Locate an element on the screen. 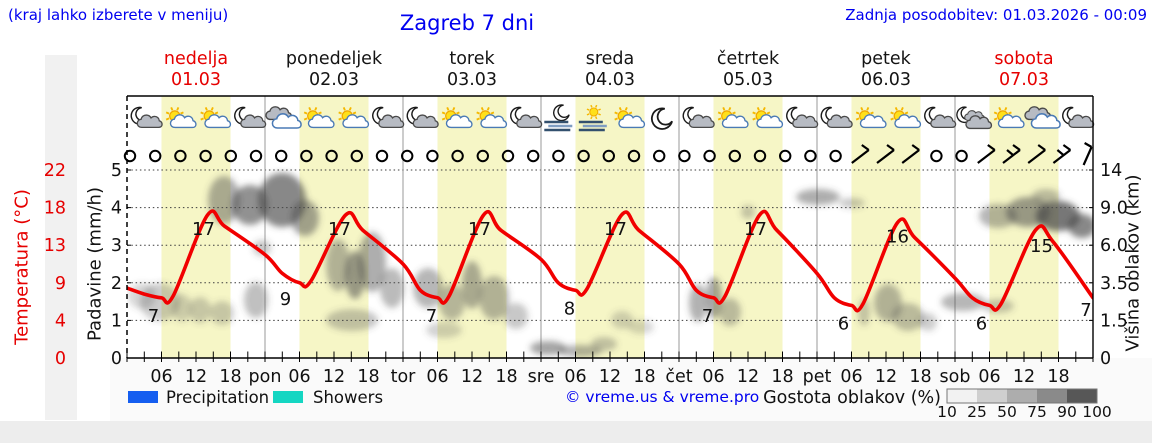 The image size is (1152, 443). showers-label: Showers is located at coordinates (348, 397).